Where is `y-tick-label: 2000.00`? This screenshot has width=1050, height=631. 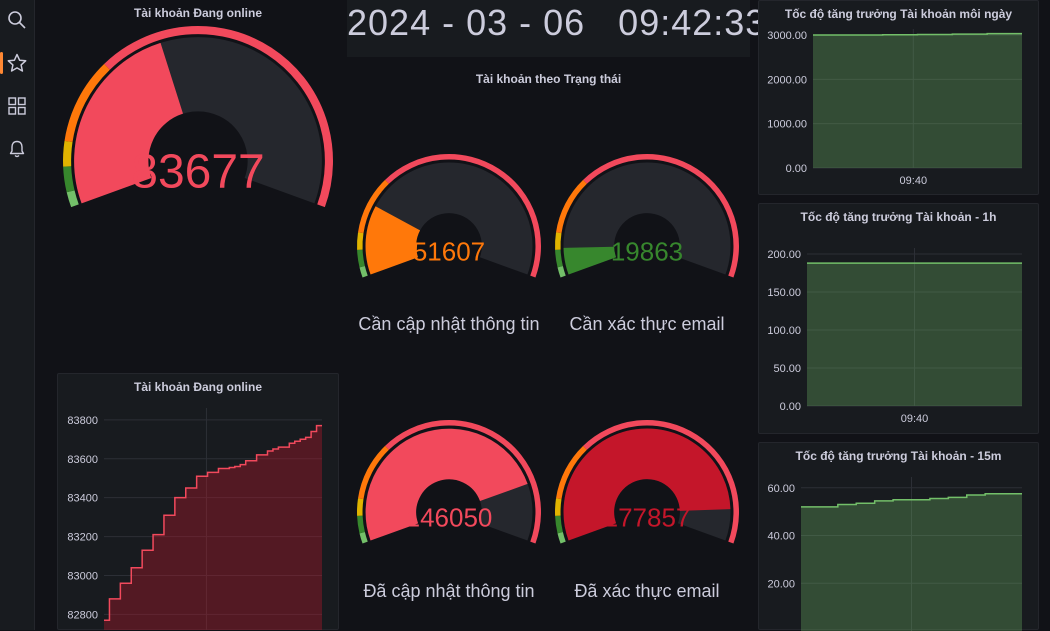 y-tick-label: 2000.00 is located at coordinates (787, 80).